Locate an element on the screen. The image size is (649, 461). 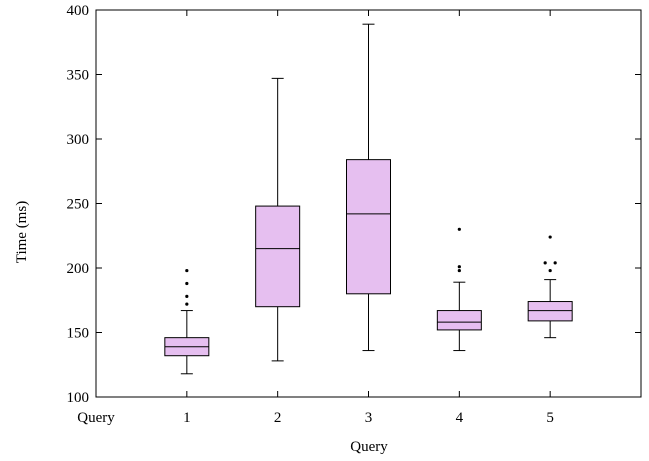
y-tick-label: 150 is located at coordinates (78, 334).